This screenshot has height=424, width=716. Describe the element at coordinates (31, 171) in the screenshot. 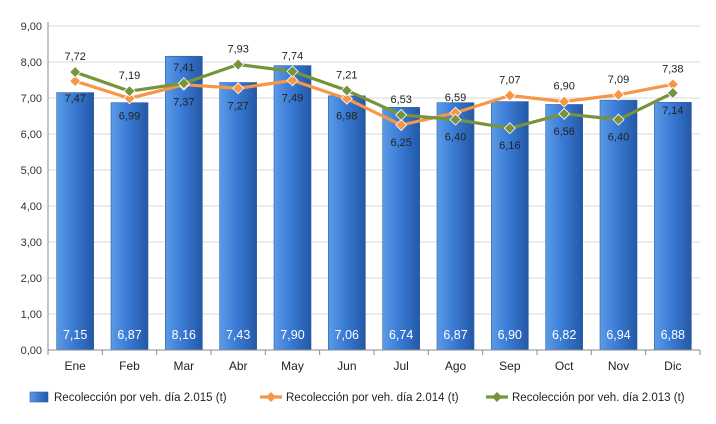

I see `y-tick-label: 5,00` at that location.